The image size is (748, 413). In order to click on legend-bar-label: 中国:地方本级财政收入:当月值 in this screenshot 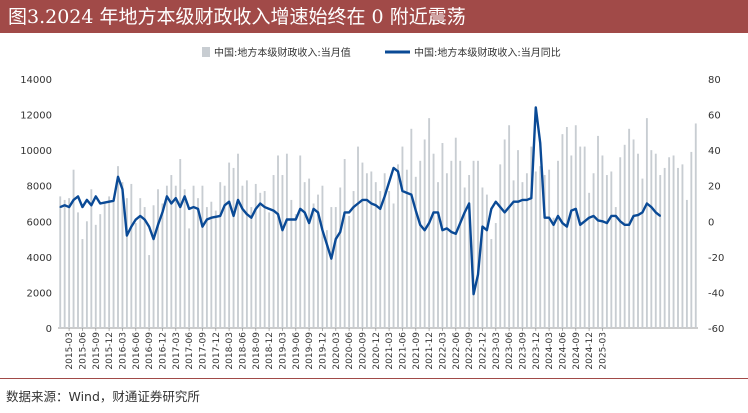, I will do `click(282, 52)`.